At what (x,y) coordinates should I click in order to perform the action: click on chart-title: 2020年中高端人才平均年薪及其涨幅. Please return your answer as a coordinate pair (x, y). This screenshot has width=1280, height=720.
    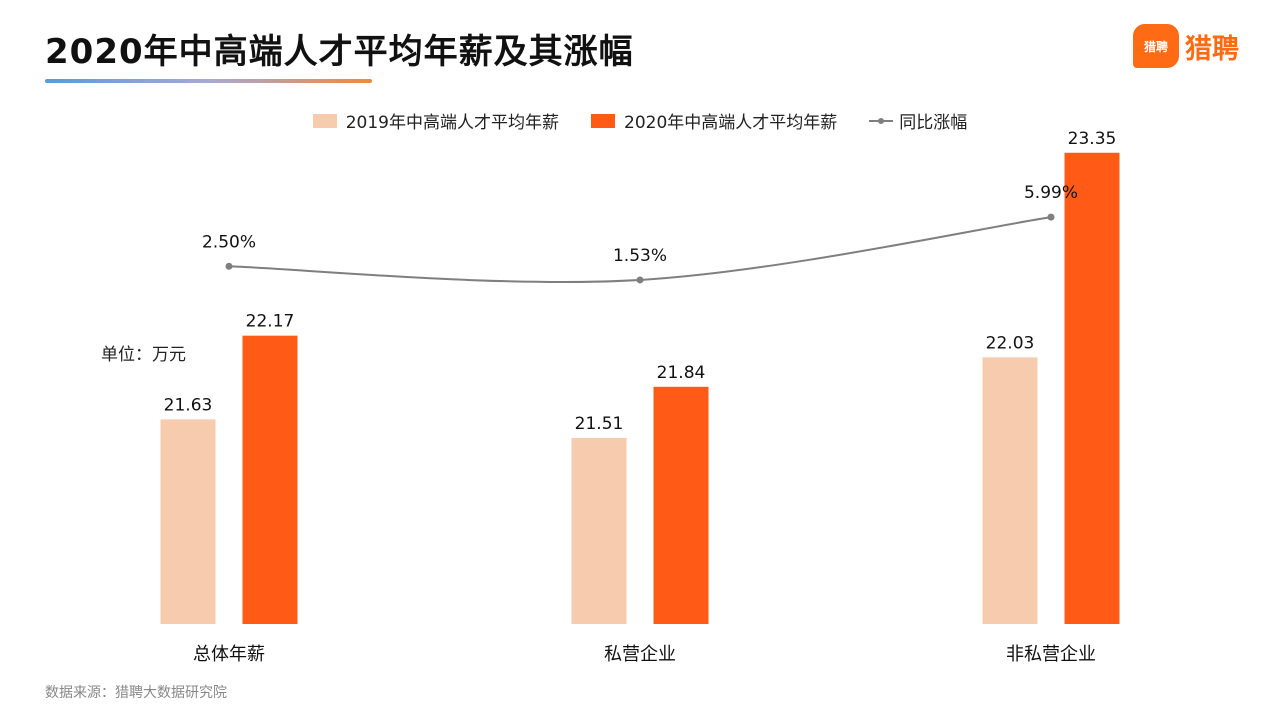
    Looking at the image, I should click on (339, 52).